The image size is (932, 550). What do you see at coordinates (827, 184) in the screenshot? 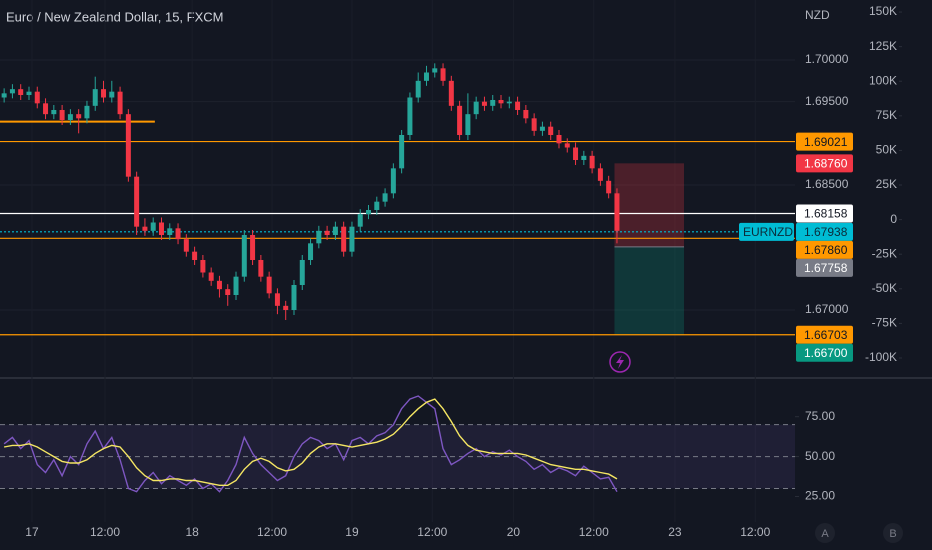
I see `y-tick-label: 1.68500` at bounding box center [827, 184].